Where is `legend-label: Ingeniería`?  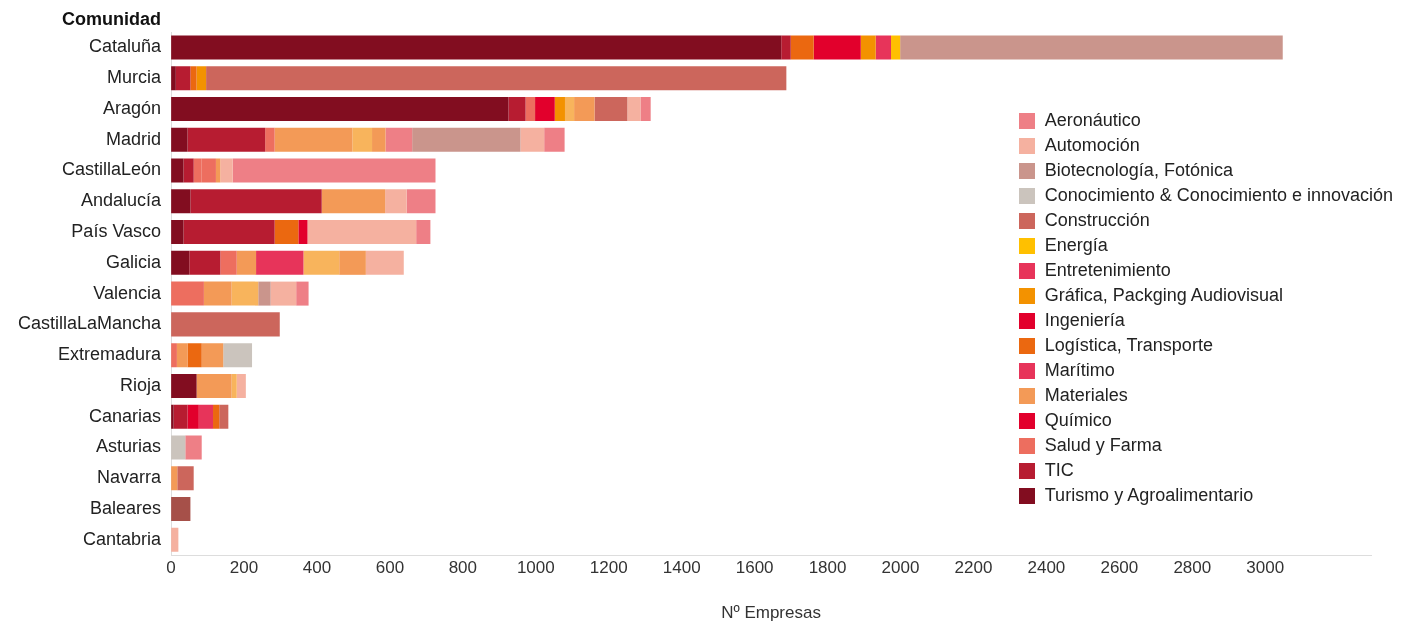 legend-label: Ingeniería is located at coordinates (1084, 320).